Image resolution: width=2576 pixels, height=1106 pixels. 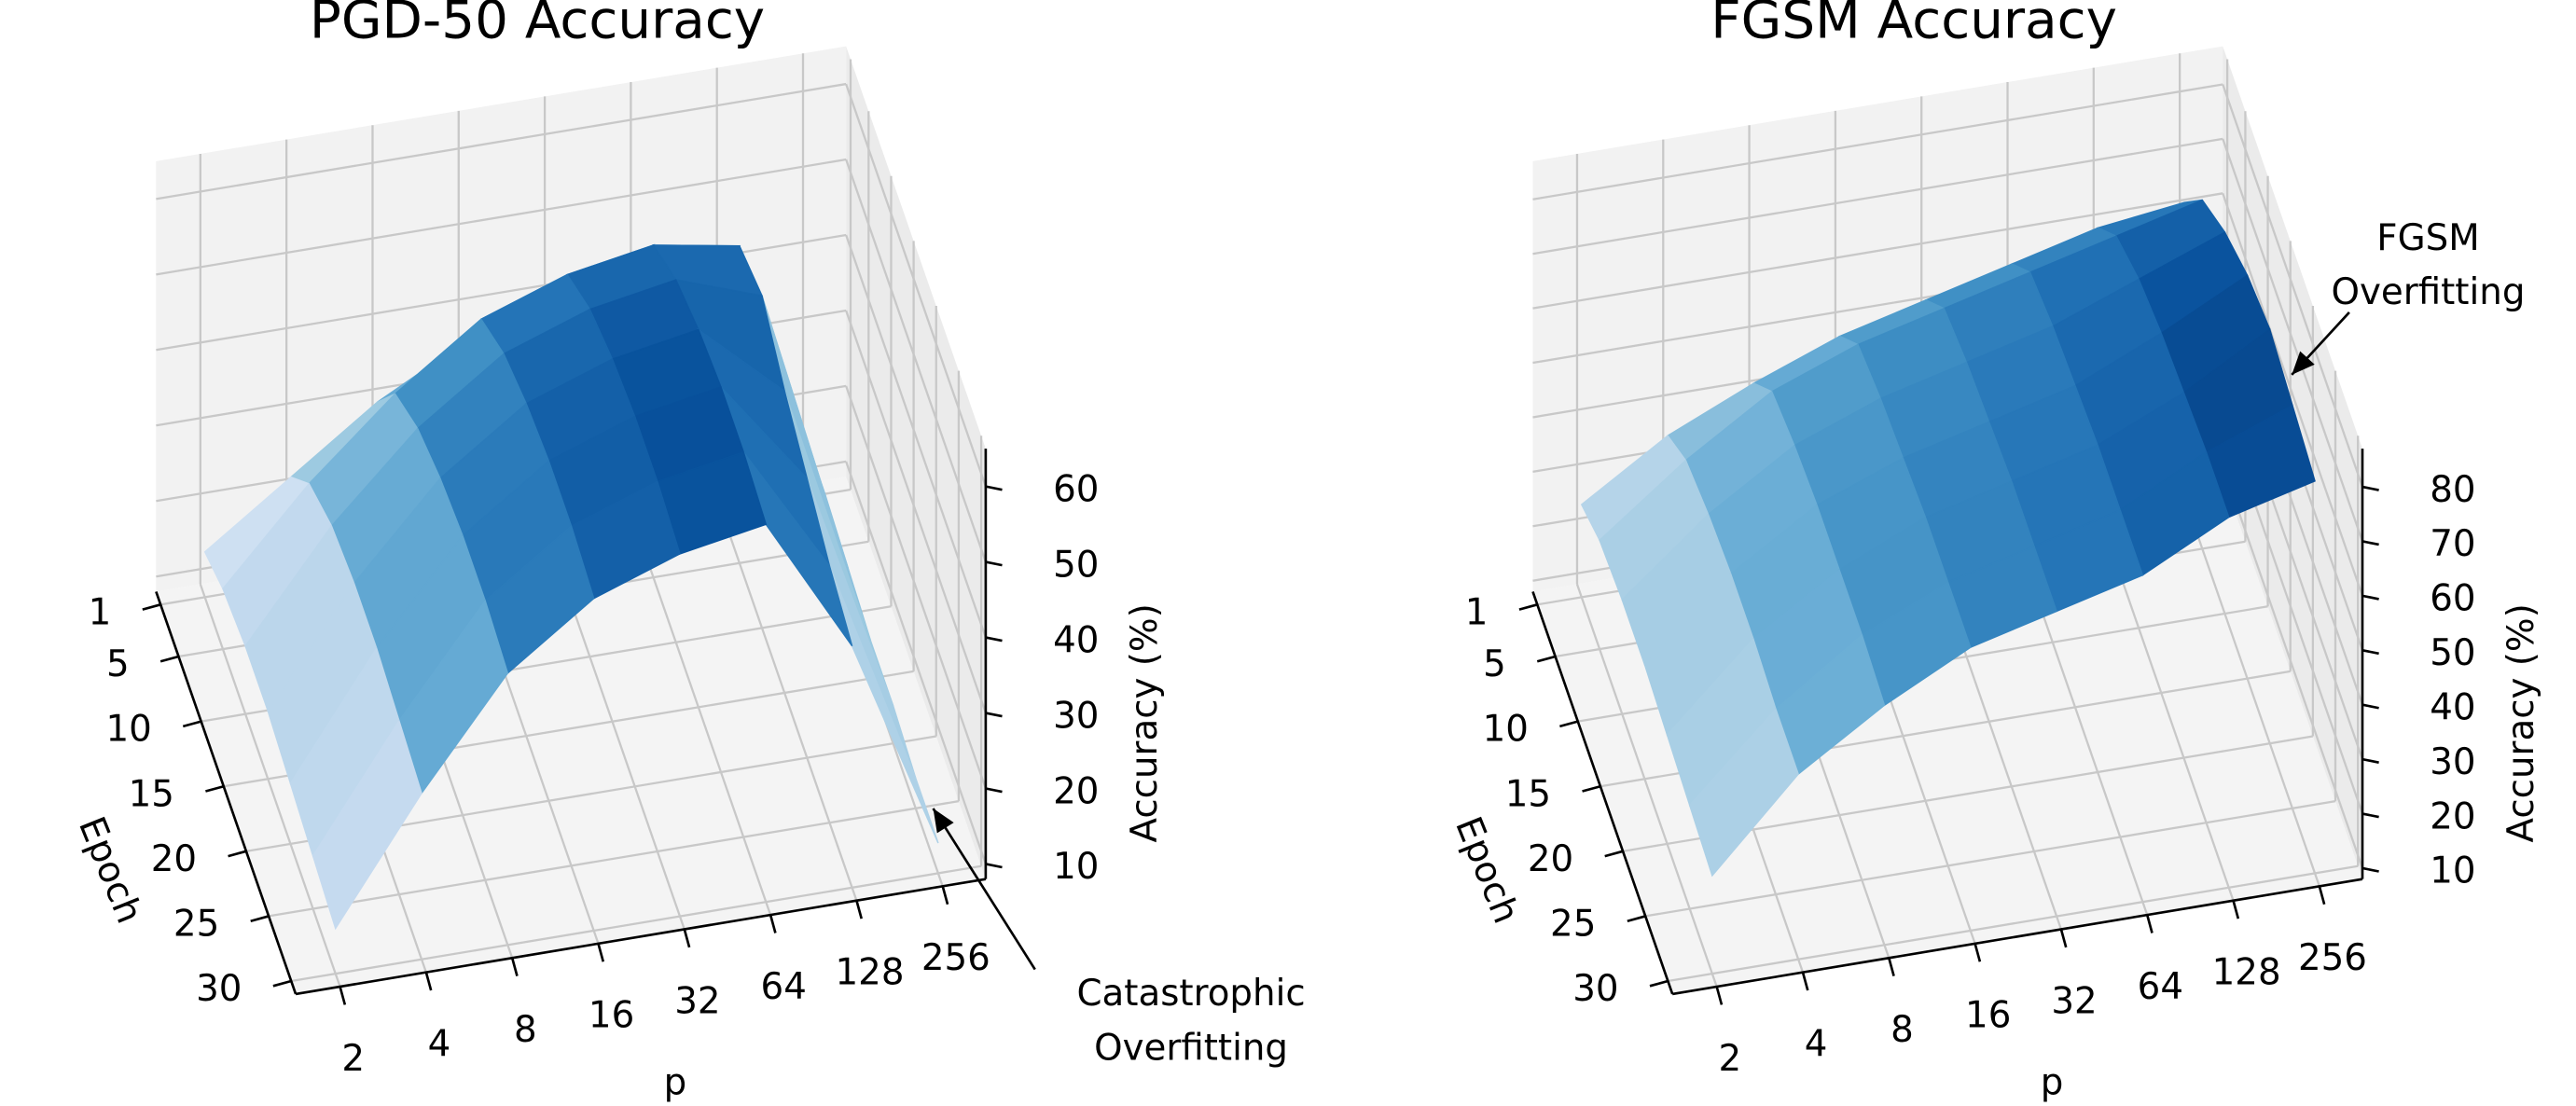 I want to click on z-tick-label: 80, so click(x=2452, y=490).